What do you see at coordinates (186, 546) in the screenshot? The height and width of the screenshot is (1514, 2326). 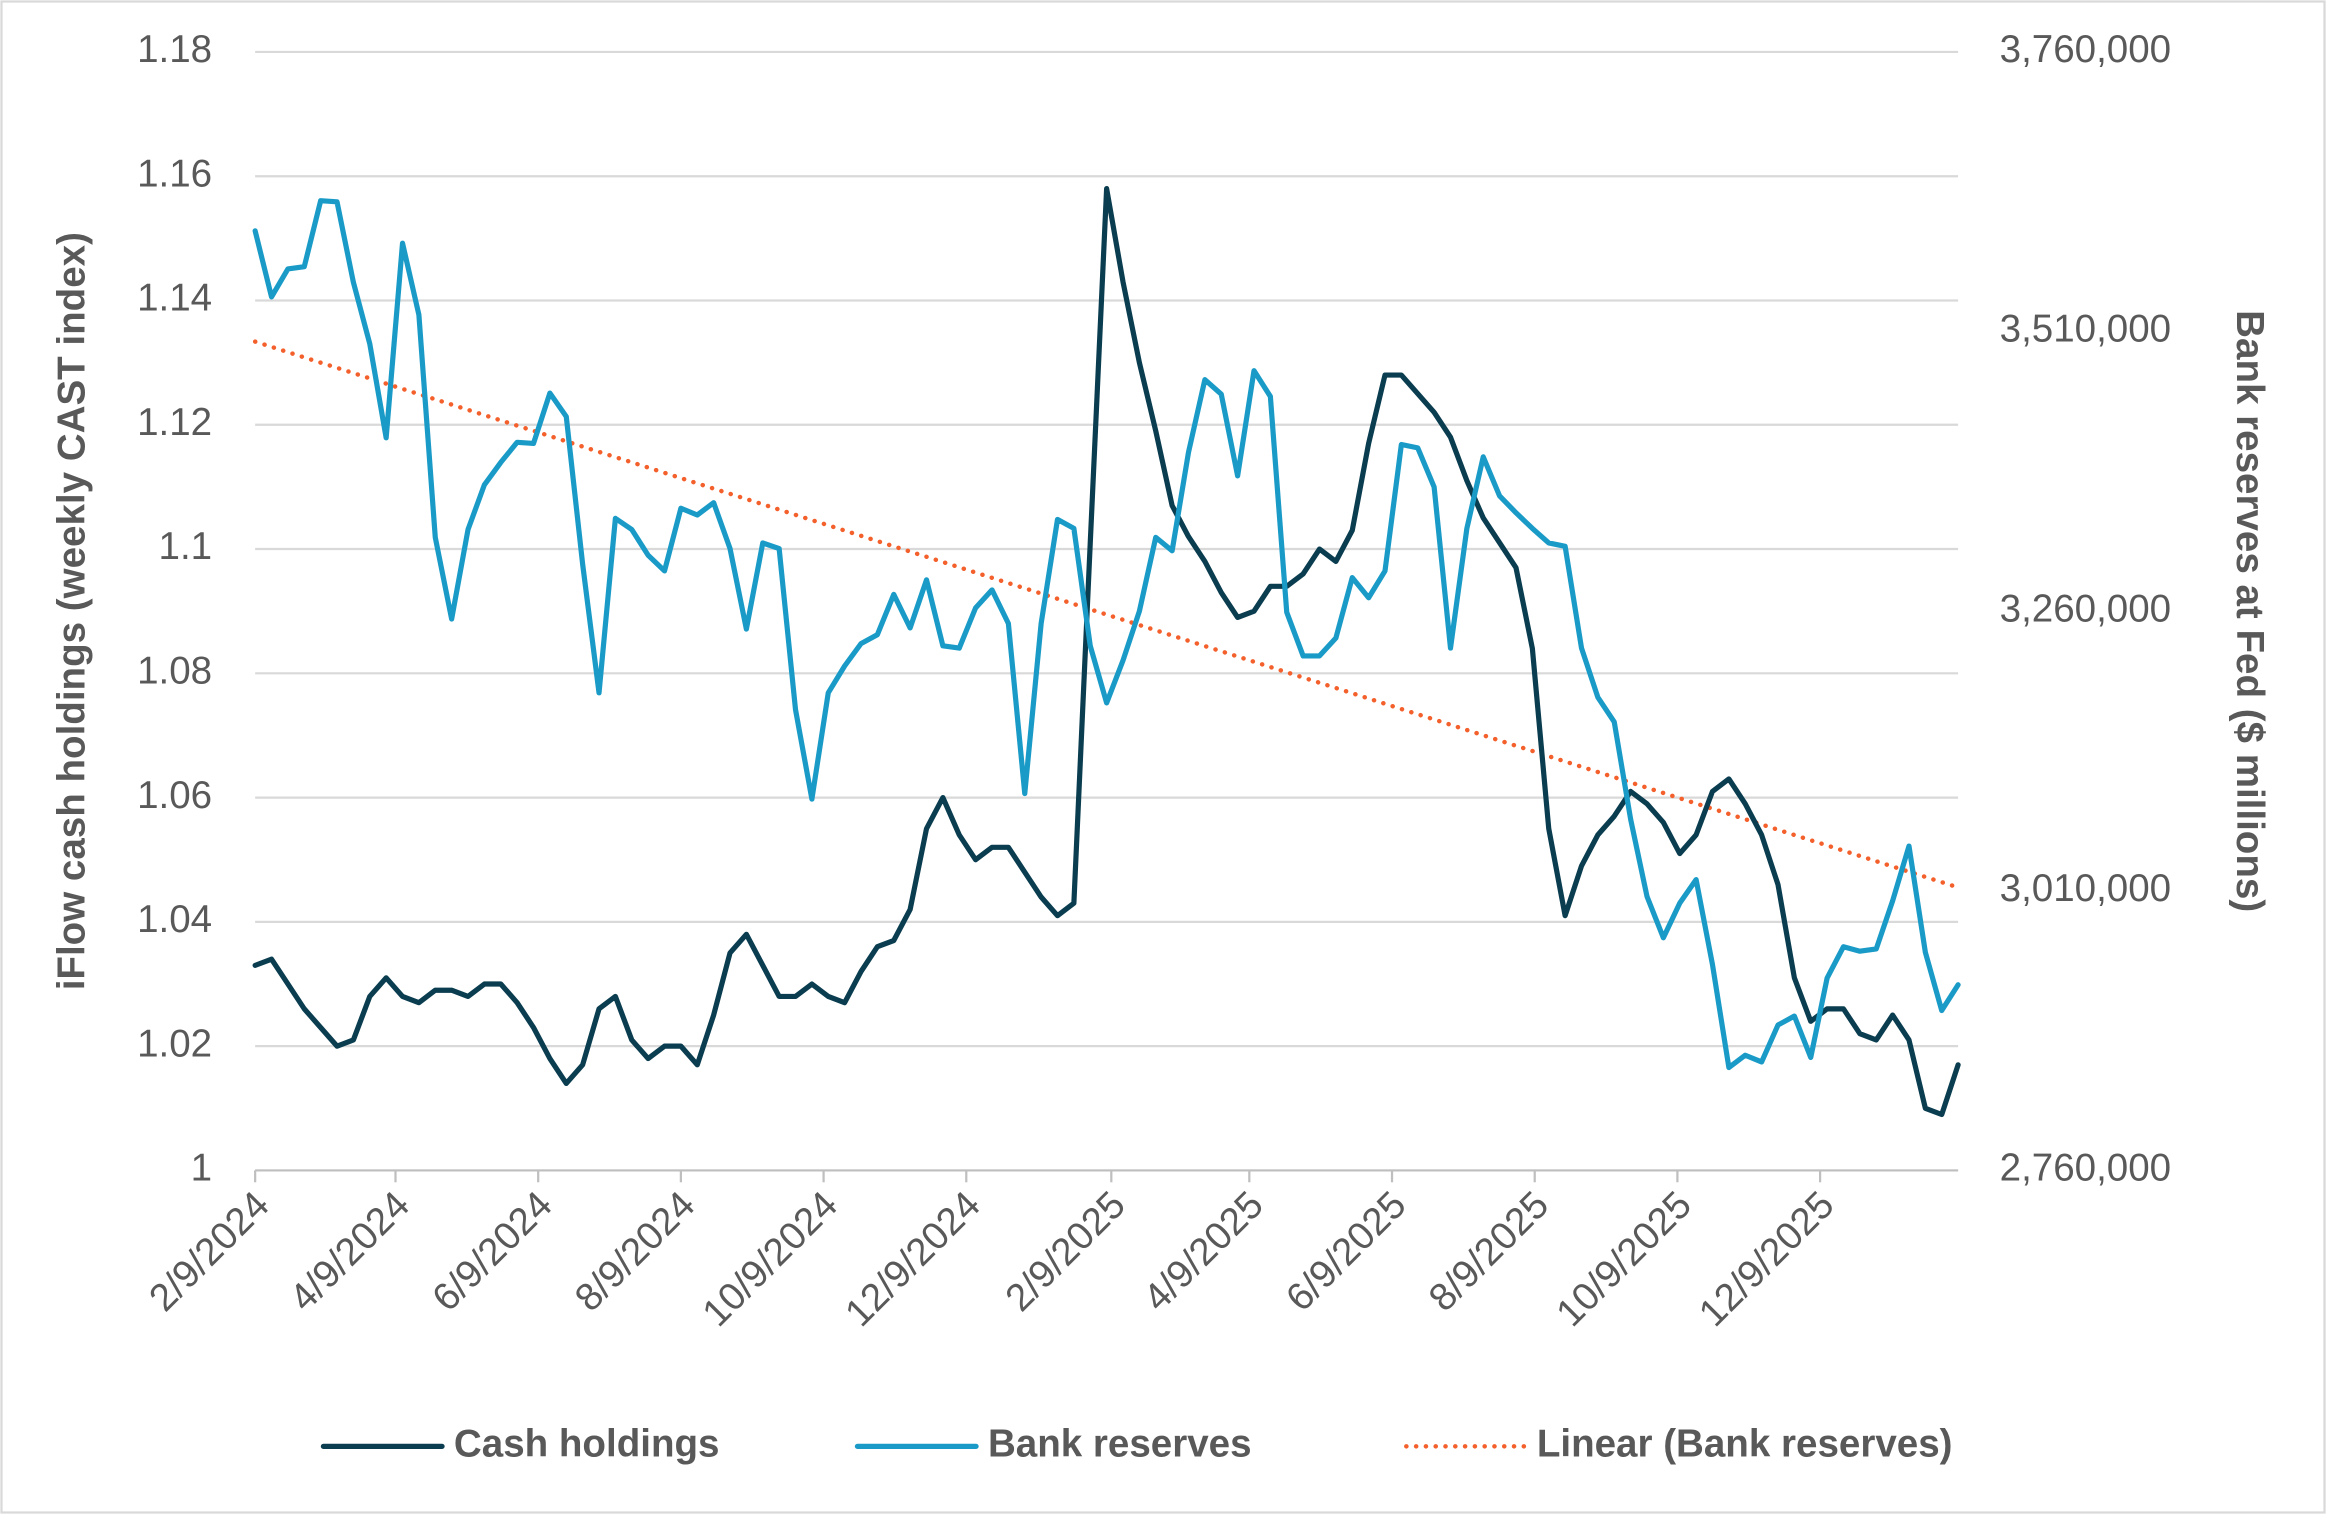 I see `y-tick-label: 1.1` at bounding box center [186, 546].